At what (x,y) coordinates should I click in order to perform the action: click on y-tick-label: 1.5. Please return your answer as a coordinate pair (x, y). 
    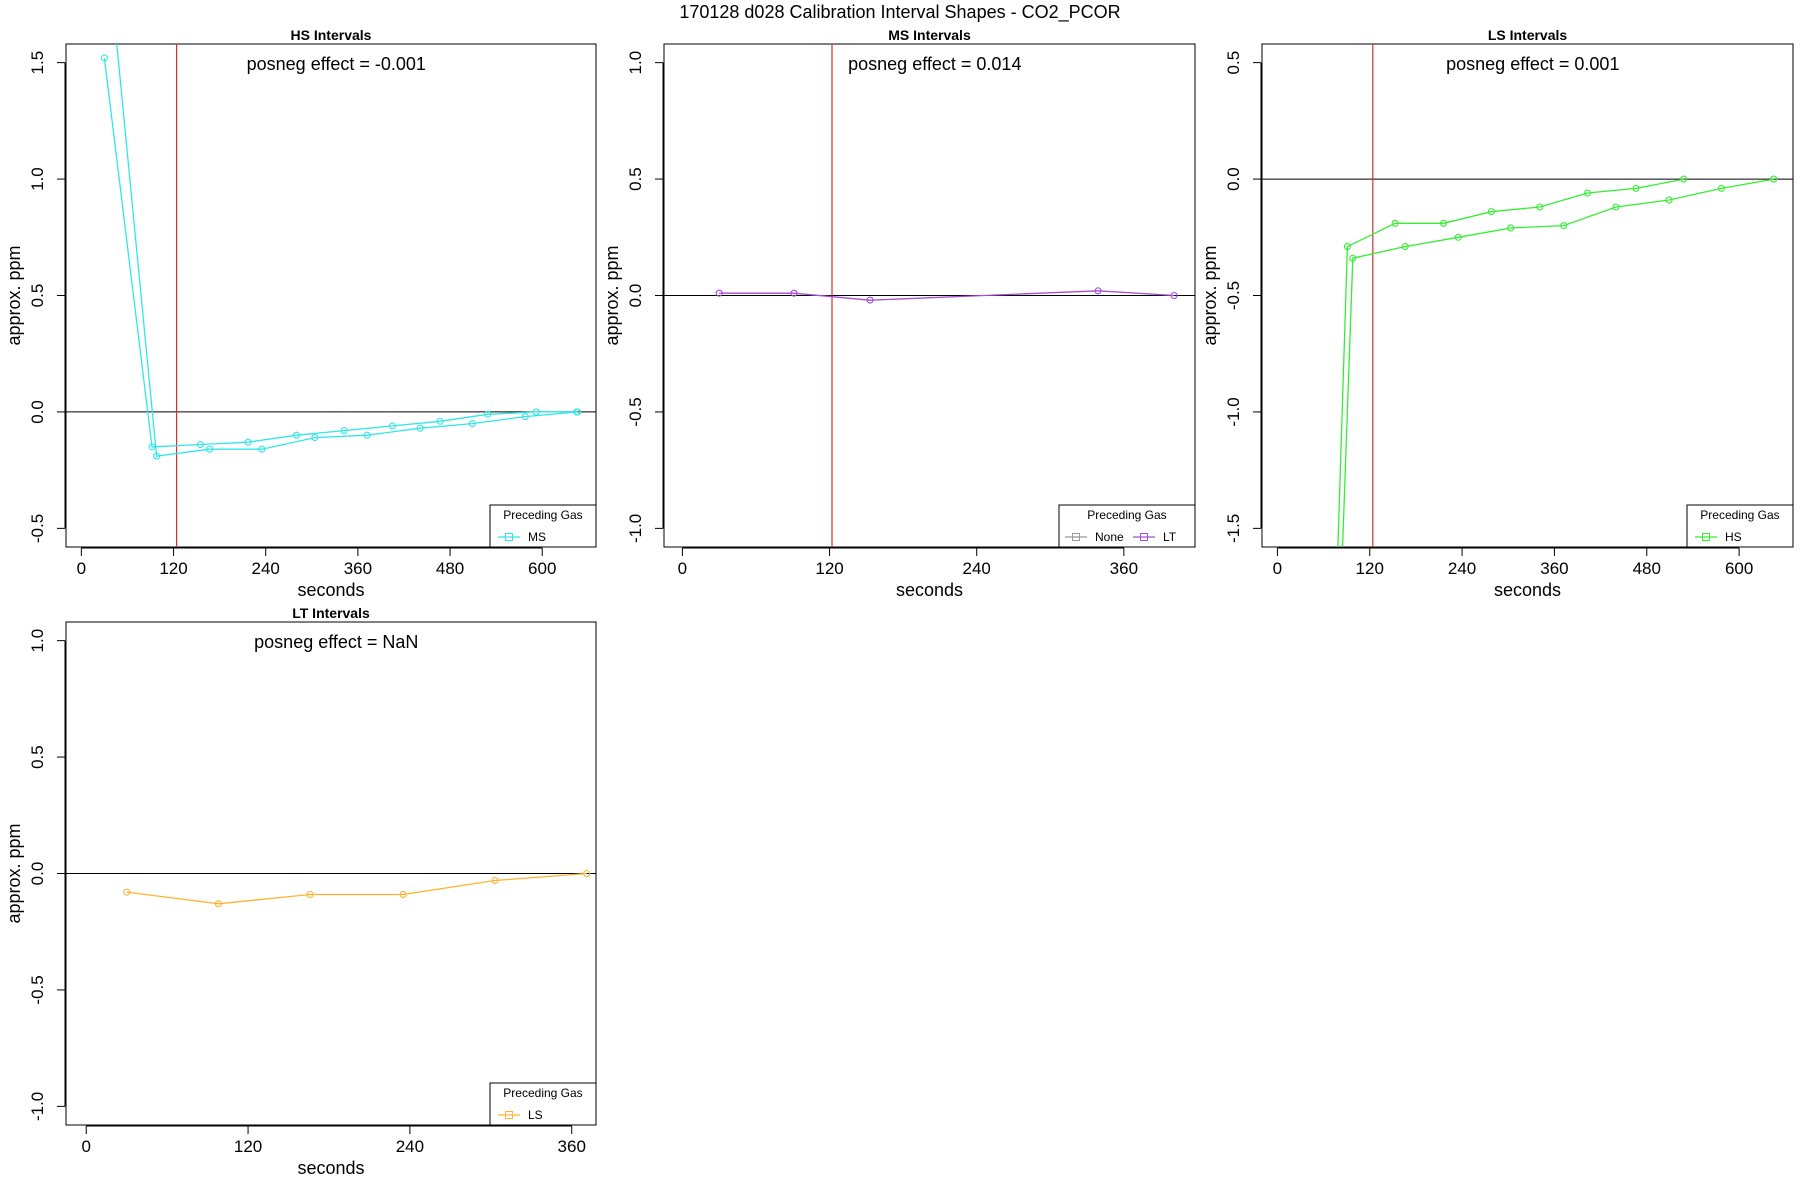
    Looking at the image, I should click on (37, 63).